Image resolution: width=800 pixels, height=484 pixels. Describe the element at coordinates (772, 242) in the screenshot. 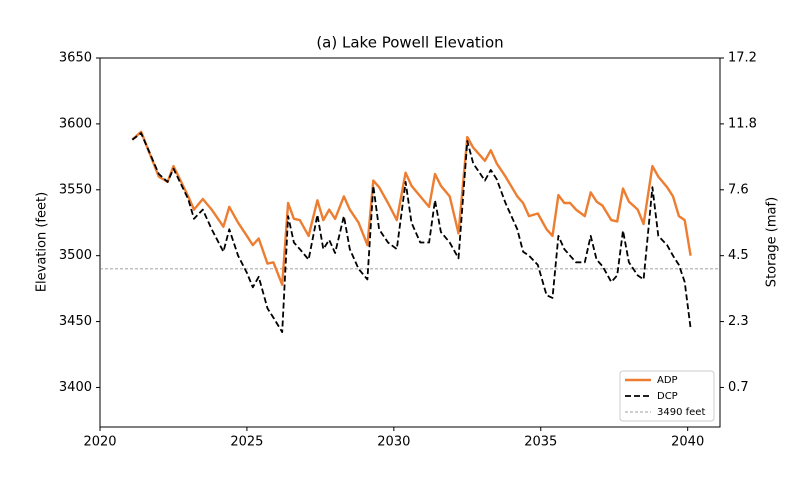

I see `y2-axis-label: Storage (maf)` at that location.